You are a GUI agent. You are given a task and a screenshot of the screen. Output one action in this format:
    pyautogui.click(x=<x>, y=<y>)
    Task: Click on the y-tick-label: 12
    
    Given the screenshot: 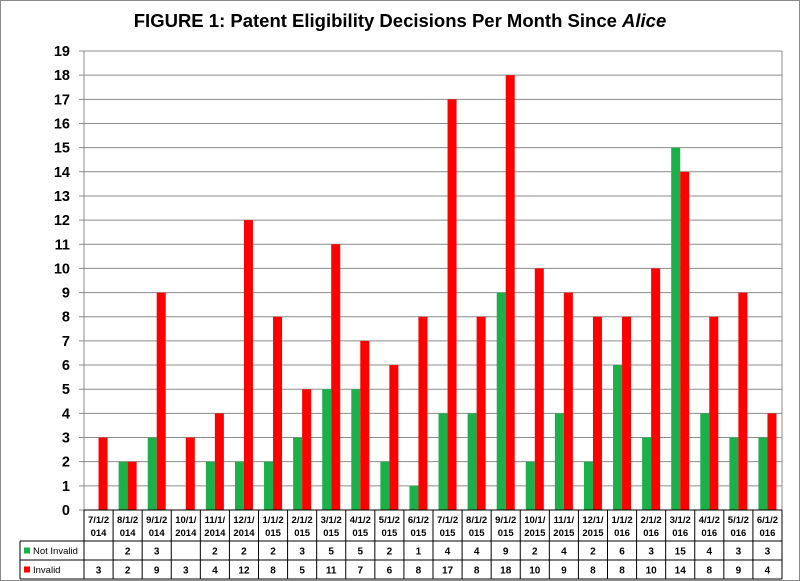 What is the action you would take?
    pyautogui.click(x=62, y=221)
    